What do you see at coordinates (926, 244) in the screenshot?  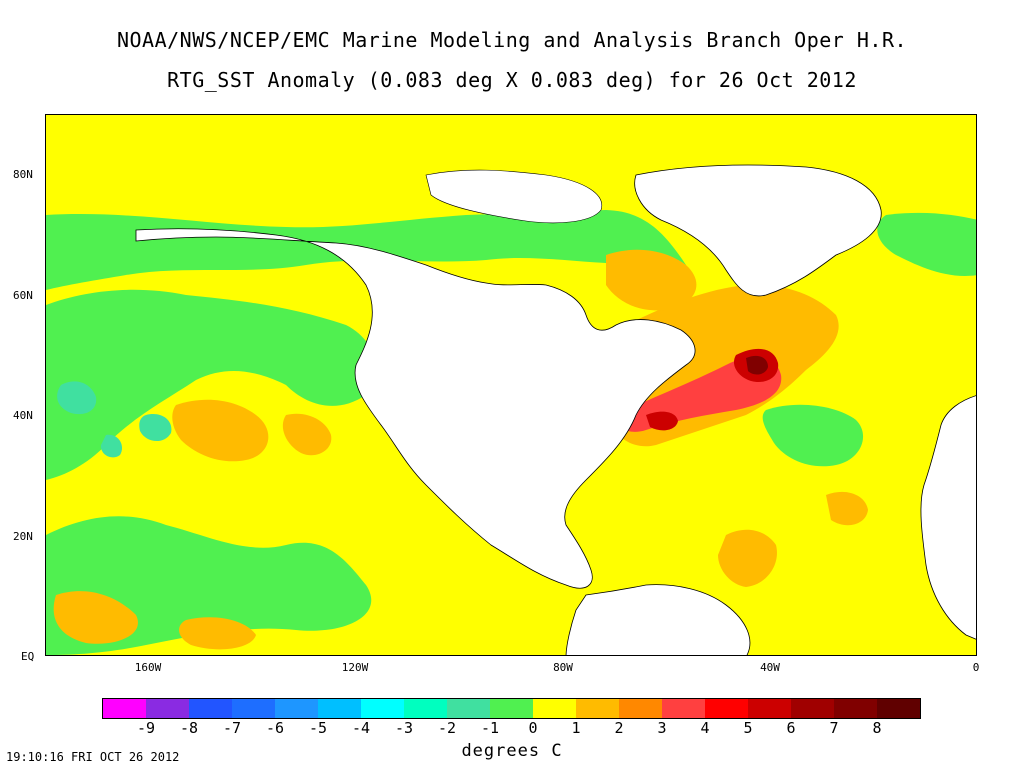 I see `greenland-sea-green` at bounding box center [926, 244].